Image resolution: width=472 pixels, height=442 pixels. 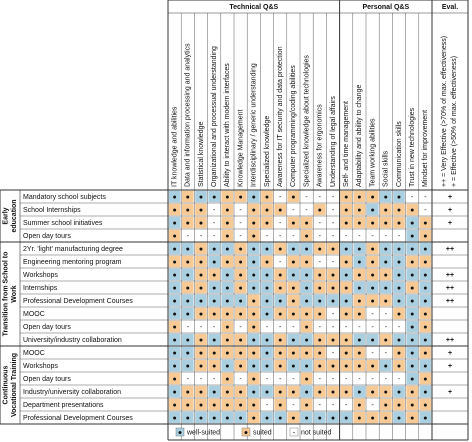 What do you see at coordinates (450, 301) in the screenshot?
I see `eval-value: ++` at bounding box center [450, 301].